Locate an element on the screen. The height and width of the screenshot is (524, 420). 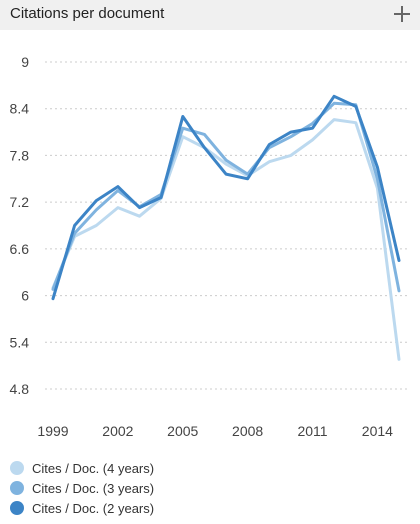
y-tick-label-1: 8.4 is located at coordinates (20, 109).